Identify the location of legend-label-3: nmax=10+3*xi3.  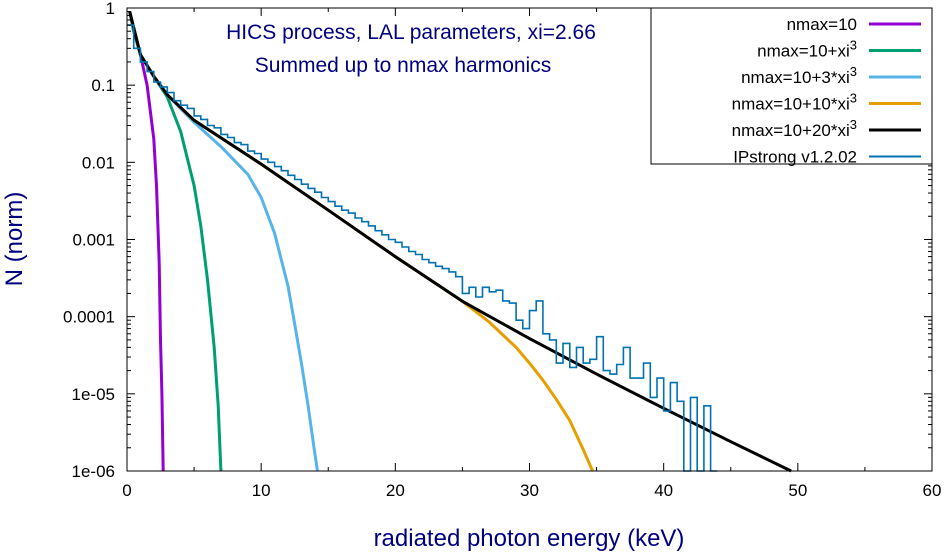
(799, 75).